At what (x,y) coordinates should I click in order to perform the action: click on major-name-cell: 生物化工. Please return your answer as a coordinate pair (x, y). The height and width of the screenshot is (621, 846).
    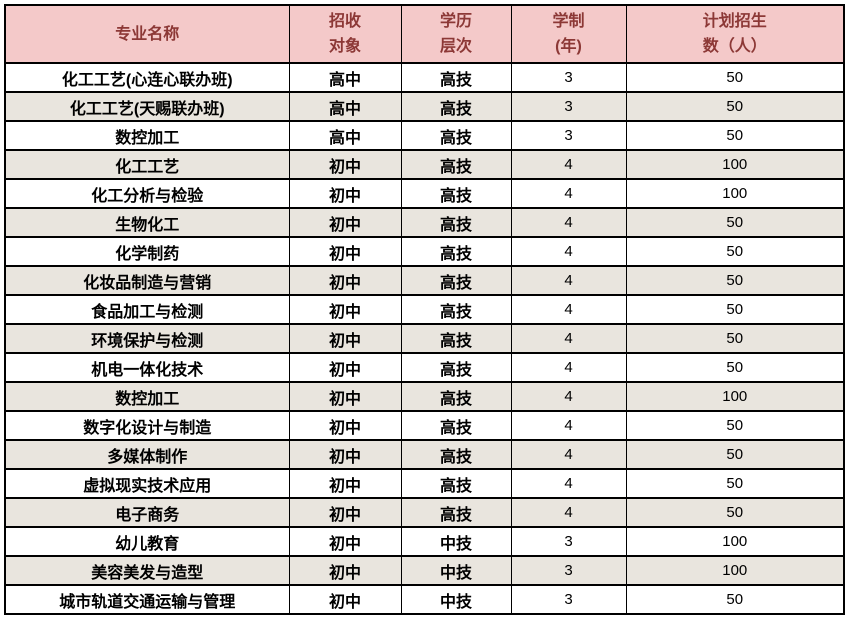
    Looking at the image, I should click on (147, 222).